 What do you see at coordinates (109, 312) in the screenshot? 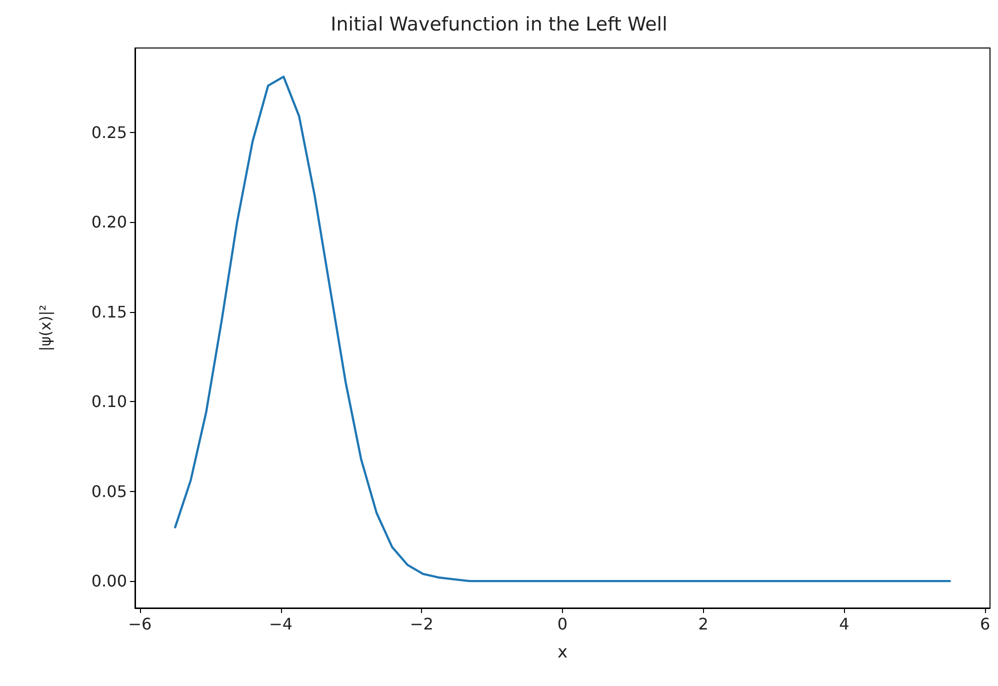
I see `y-tick-label: 0.15` at bounding box center [109, 312].